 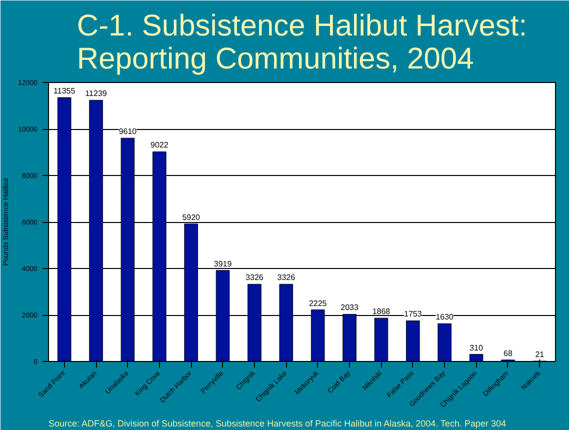 What do you see at coordinates (223, 263) in the screenshot?
I see `data-label: 3919` at bounding box center [223, 263].